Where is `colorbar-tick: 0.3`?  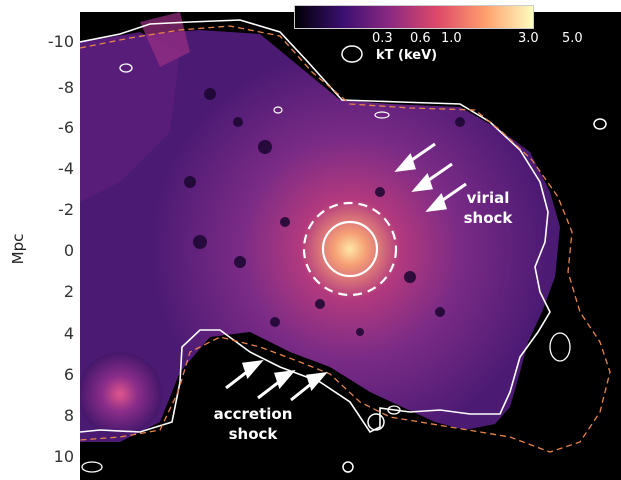
colorbar-tick: 0.3 is located at coordinates (382, 38).